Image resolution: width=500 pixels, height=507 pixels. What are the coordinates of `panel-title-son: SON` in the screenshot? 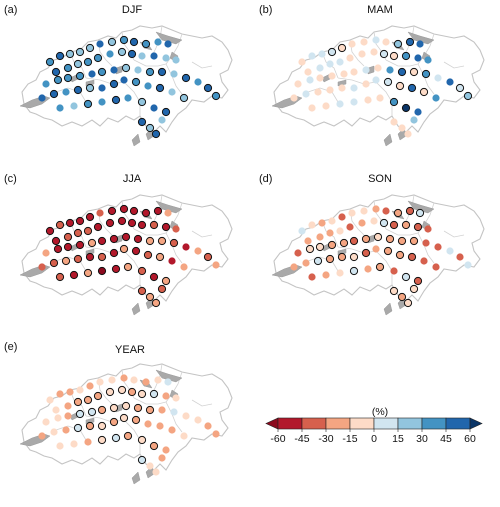 It's located at (380, 179).